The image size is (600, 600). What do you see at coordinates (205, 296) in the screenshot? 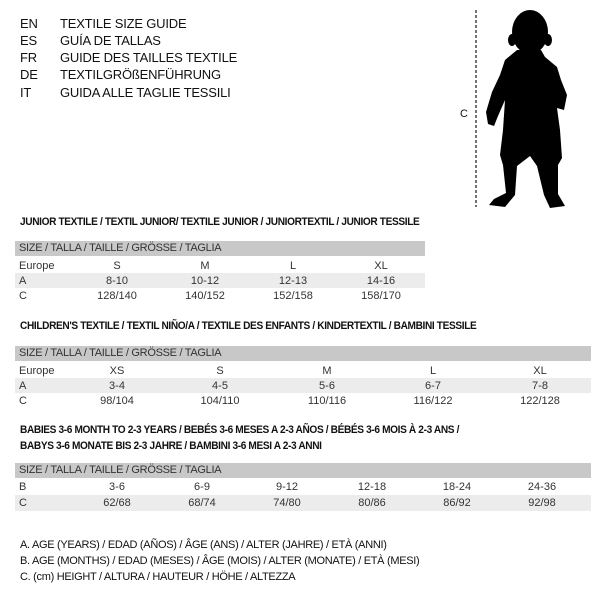
I see `cell: 140/152` at bounding box center [205, 296].